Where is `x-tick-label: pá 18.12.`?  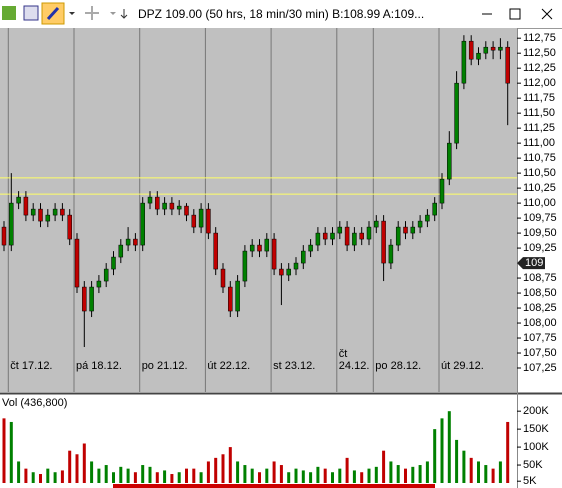 x-tick-label: pá 18.12. is located at coordinates (99, 366).